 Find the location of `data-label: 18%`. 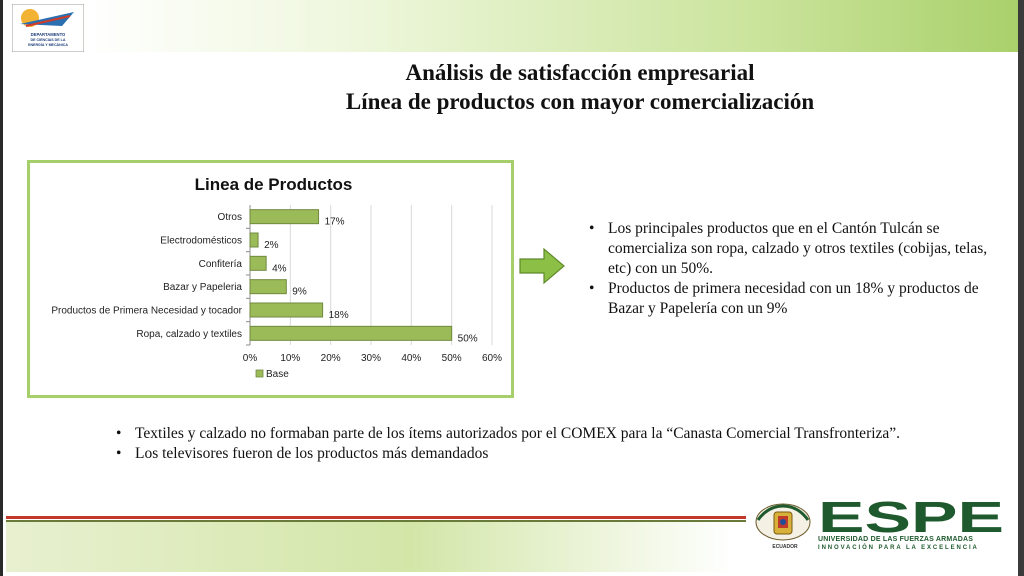

data-label: 18% is located at coordinates (339, 315).